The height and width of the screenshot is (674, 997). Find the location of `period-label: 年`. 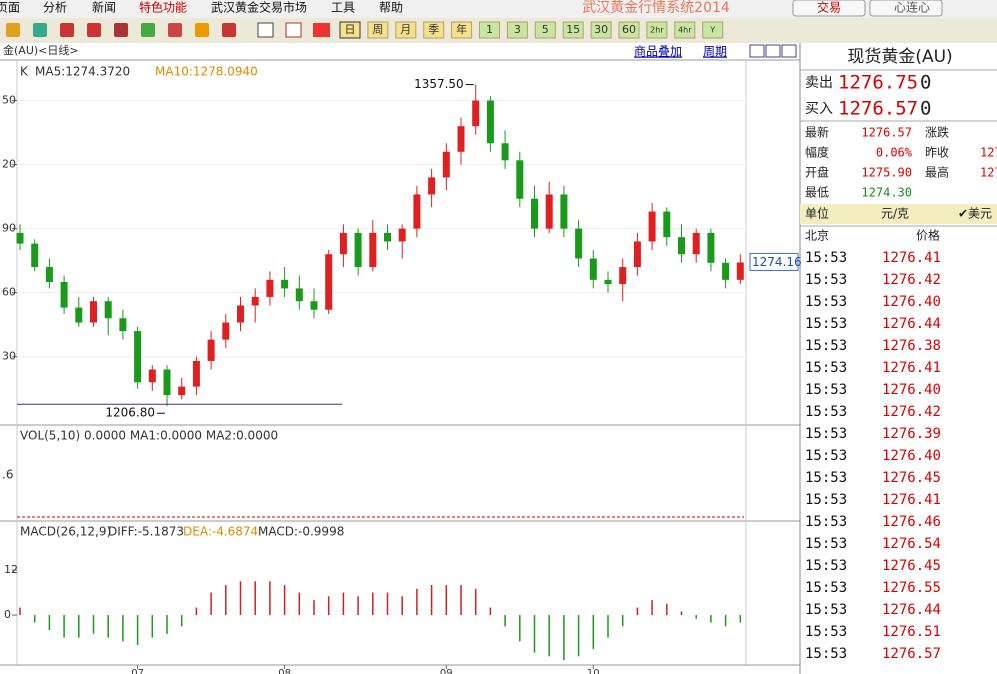

period-label: 年 is located at coordinates (461, 29).